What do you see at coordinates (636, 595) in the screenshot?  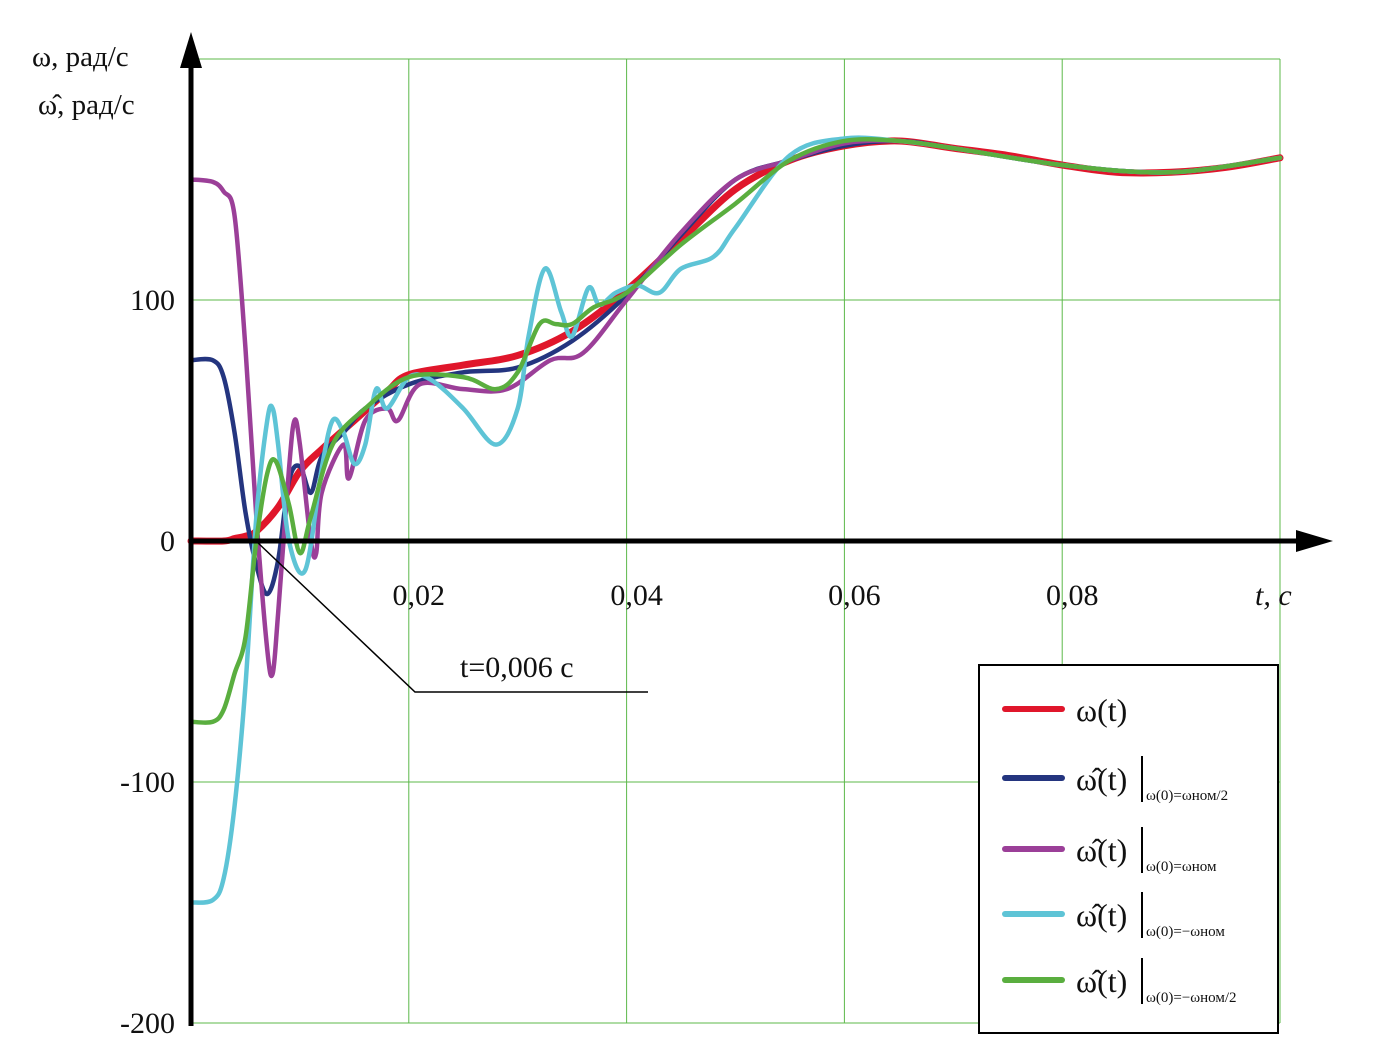 I see `x-tick-label: 0,04` at bounding box center [636, 595].